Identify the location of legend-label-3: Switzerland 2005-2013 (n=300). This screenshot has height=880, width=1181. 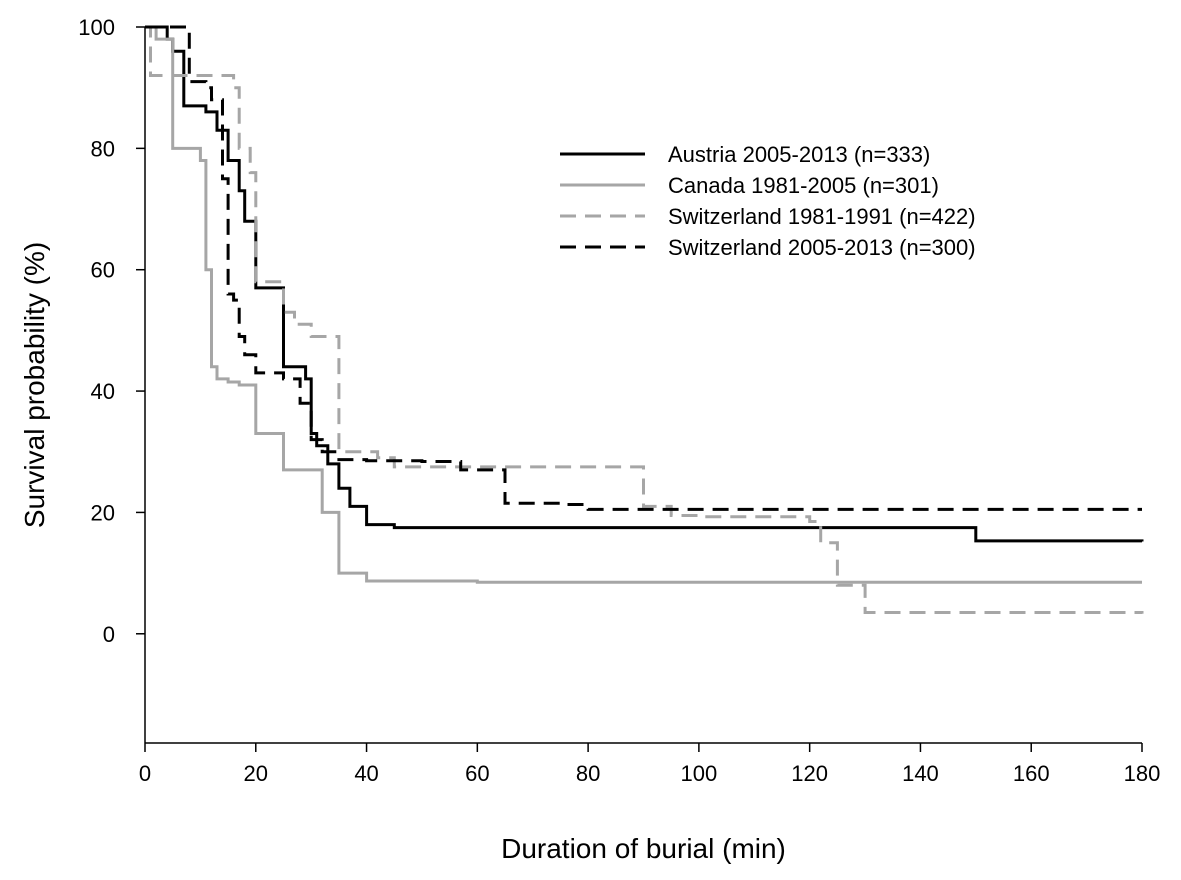
(822, 247).